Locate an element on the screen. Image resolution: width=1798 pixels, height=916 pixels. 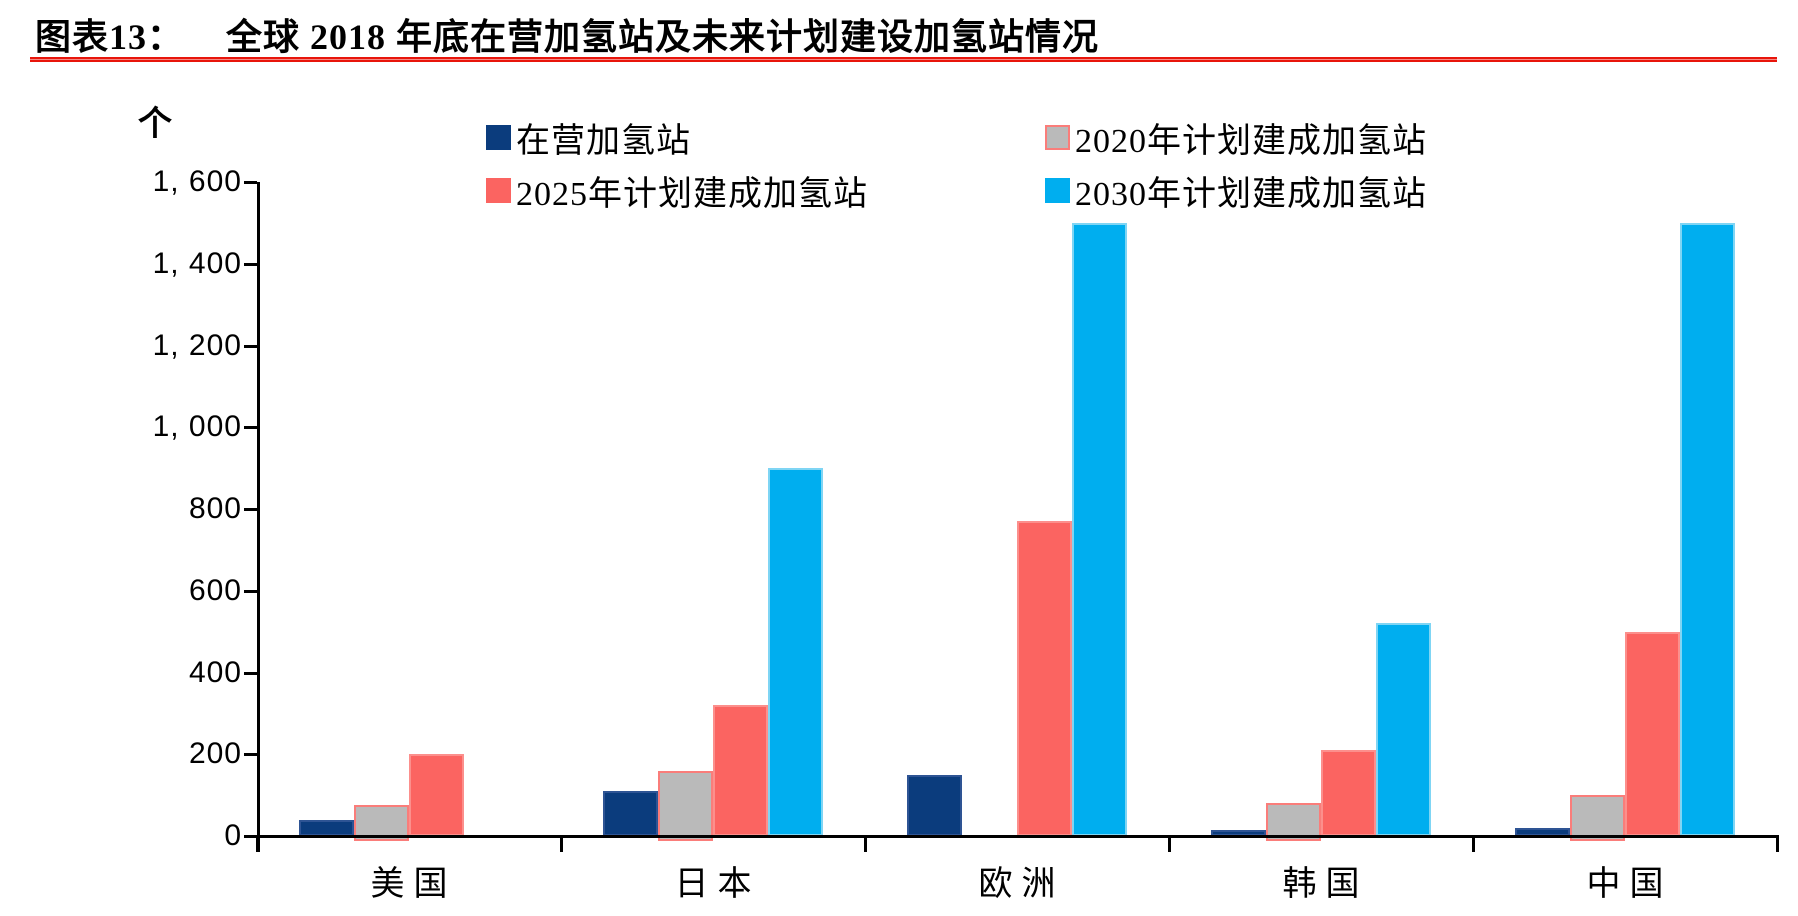
bar-美国-在营加氢站 is located at coordinates (326, 828).